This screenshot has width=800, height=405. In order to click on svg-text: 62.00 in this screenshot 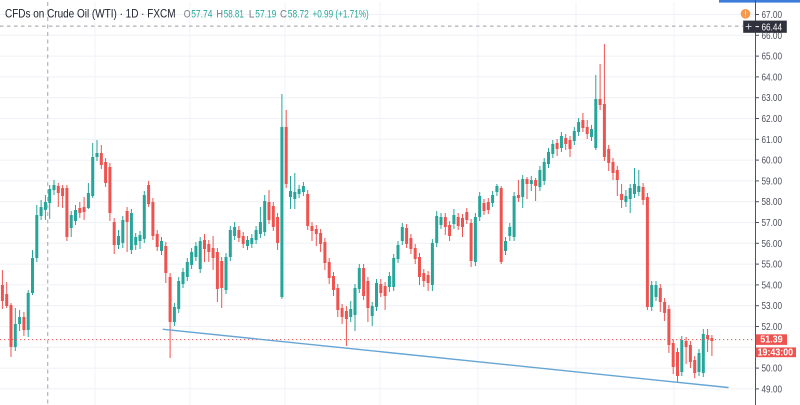, I will do `click(772, 119)`.